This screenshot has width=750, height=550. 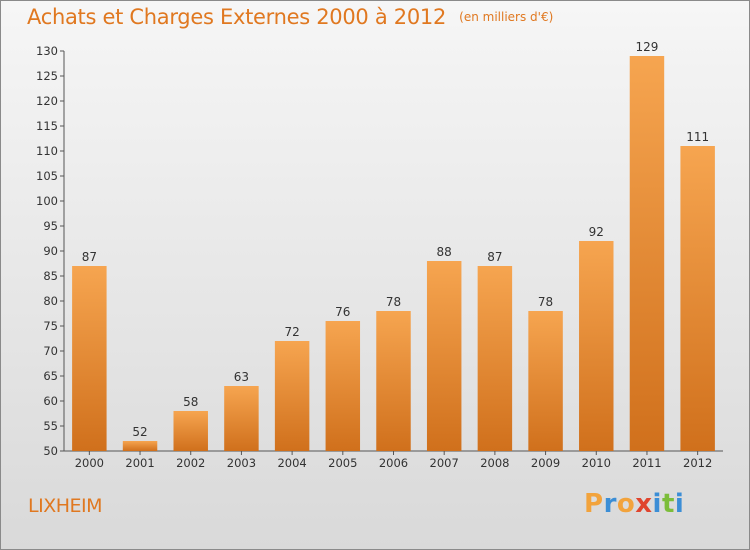 I want to click on data-label: 72, so click(x=291, y=332).